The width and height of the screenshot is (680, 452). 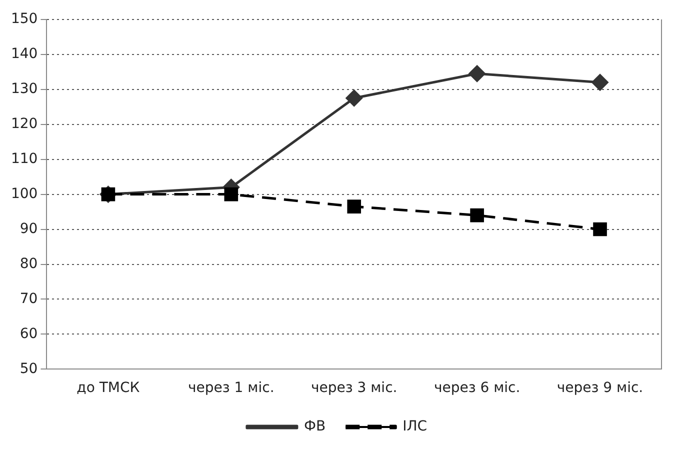 What do you see at coordinates (108, 388) in the screenshot?
I see `x-tick-label: до ТМСК` at bounding box center [108, 388].